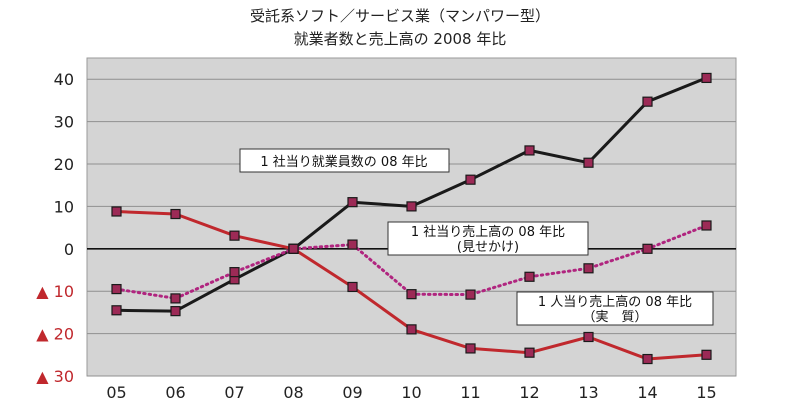 Image resolution: width=800 pixels, height=408 pixels. I want to click on x-tick-label: 12, so click(529, 392).